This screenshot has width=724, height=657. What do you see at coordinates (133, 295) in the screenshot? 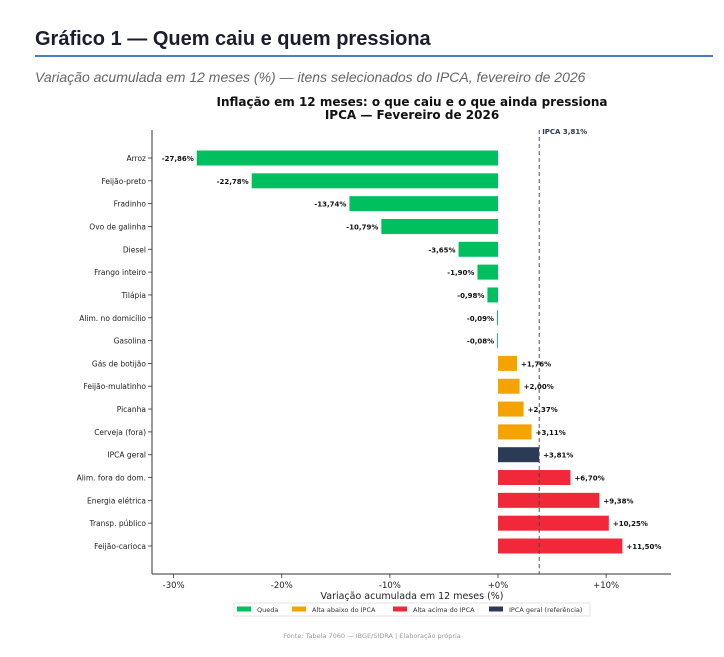
I see `y-tick-label: Tilápia` at bounding box center [133, 295].